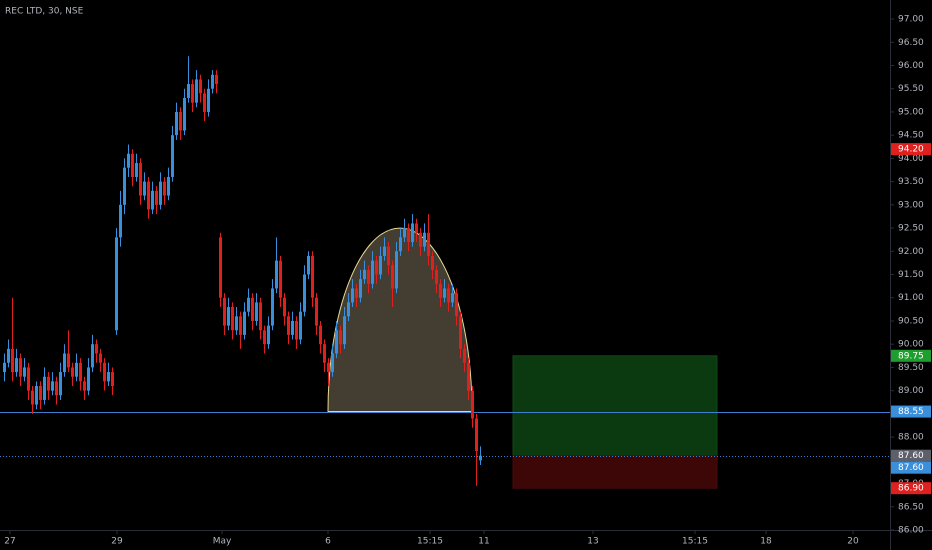  What do you see at coordinates (911, 20) in the screenshot?
I see `y-tick-label: 97.00` at bounding box center [911, 20].